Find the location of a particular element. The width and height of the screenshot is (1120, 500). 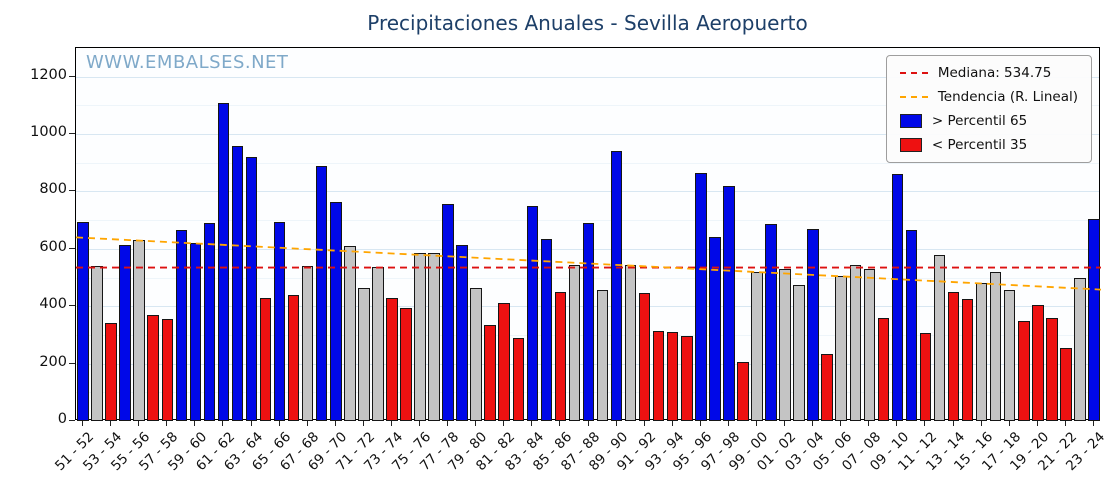

legend-label: Tendencia (R. Lineal) is located at coordinates (1007, 97).